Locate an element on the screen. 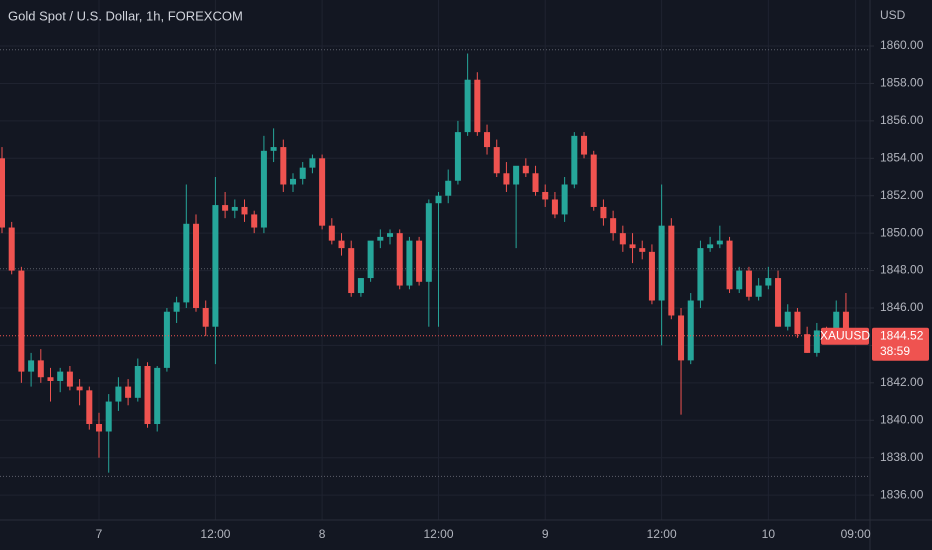 The height and width of the screenshot is (550, 932). symbol-label: XAUUSD is located at coordinates (845, 335).